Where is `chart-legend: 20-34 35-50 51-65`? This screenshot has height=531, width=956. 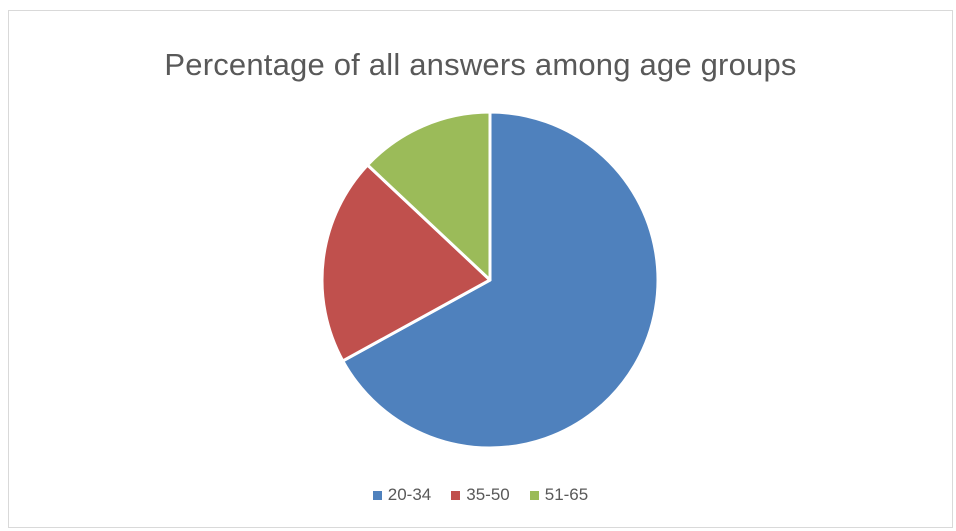 chart-legend: 20-34 35-50 51-65 is located at coordinates (480, 495).